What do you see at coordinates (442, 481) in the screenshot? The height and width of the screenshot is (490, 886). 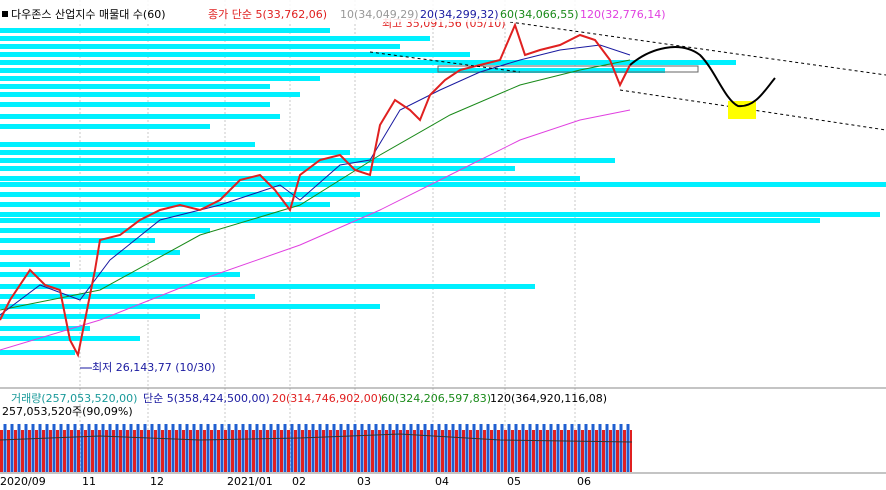 I see `x-tick-label: 04` at bounding box center [442, 481].